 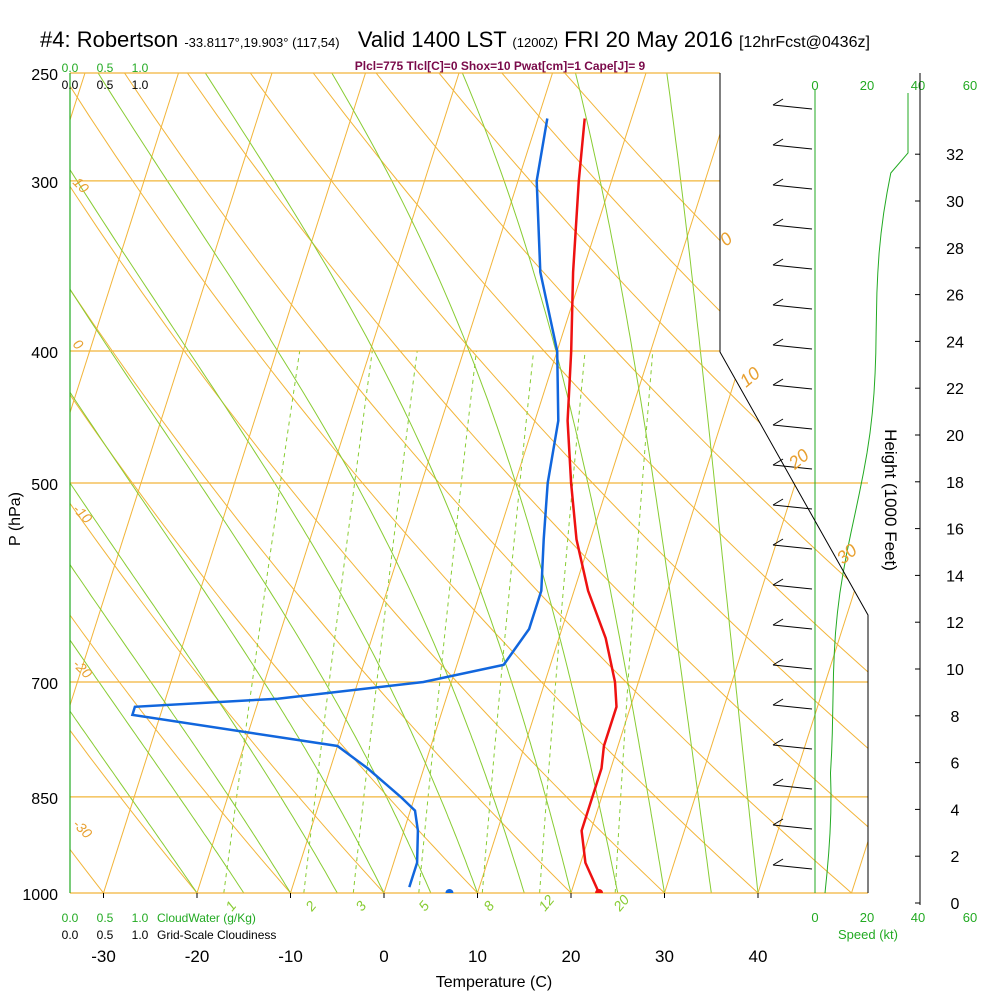 What do you see at coordinates (140, 935) in the screenshot?
I see `cloudiness-scale-bottom: 1.0` at bounding box center [140, 935].